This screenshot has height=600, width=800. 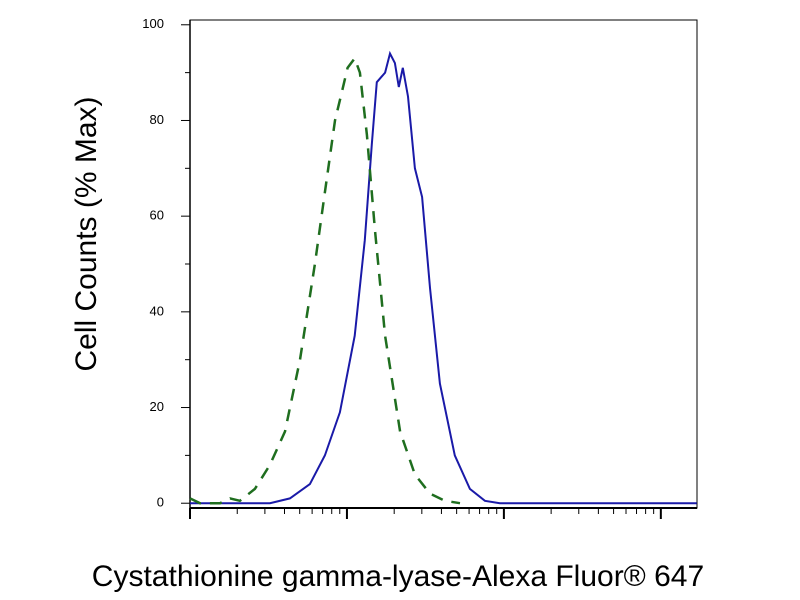 What do you see at coordinates (153, 23) in the screenshot?
I see `y-tick-label: 100` at bounding box center [153, 23].